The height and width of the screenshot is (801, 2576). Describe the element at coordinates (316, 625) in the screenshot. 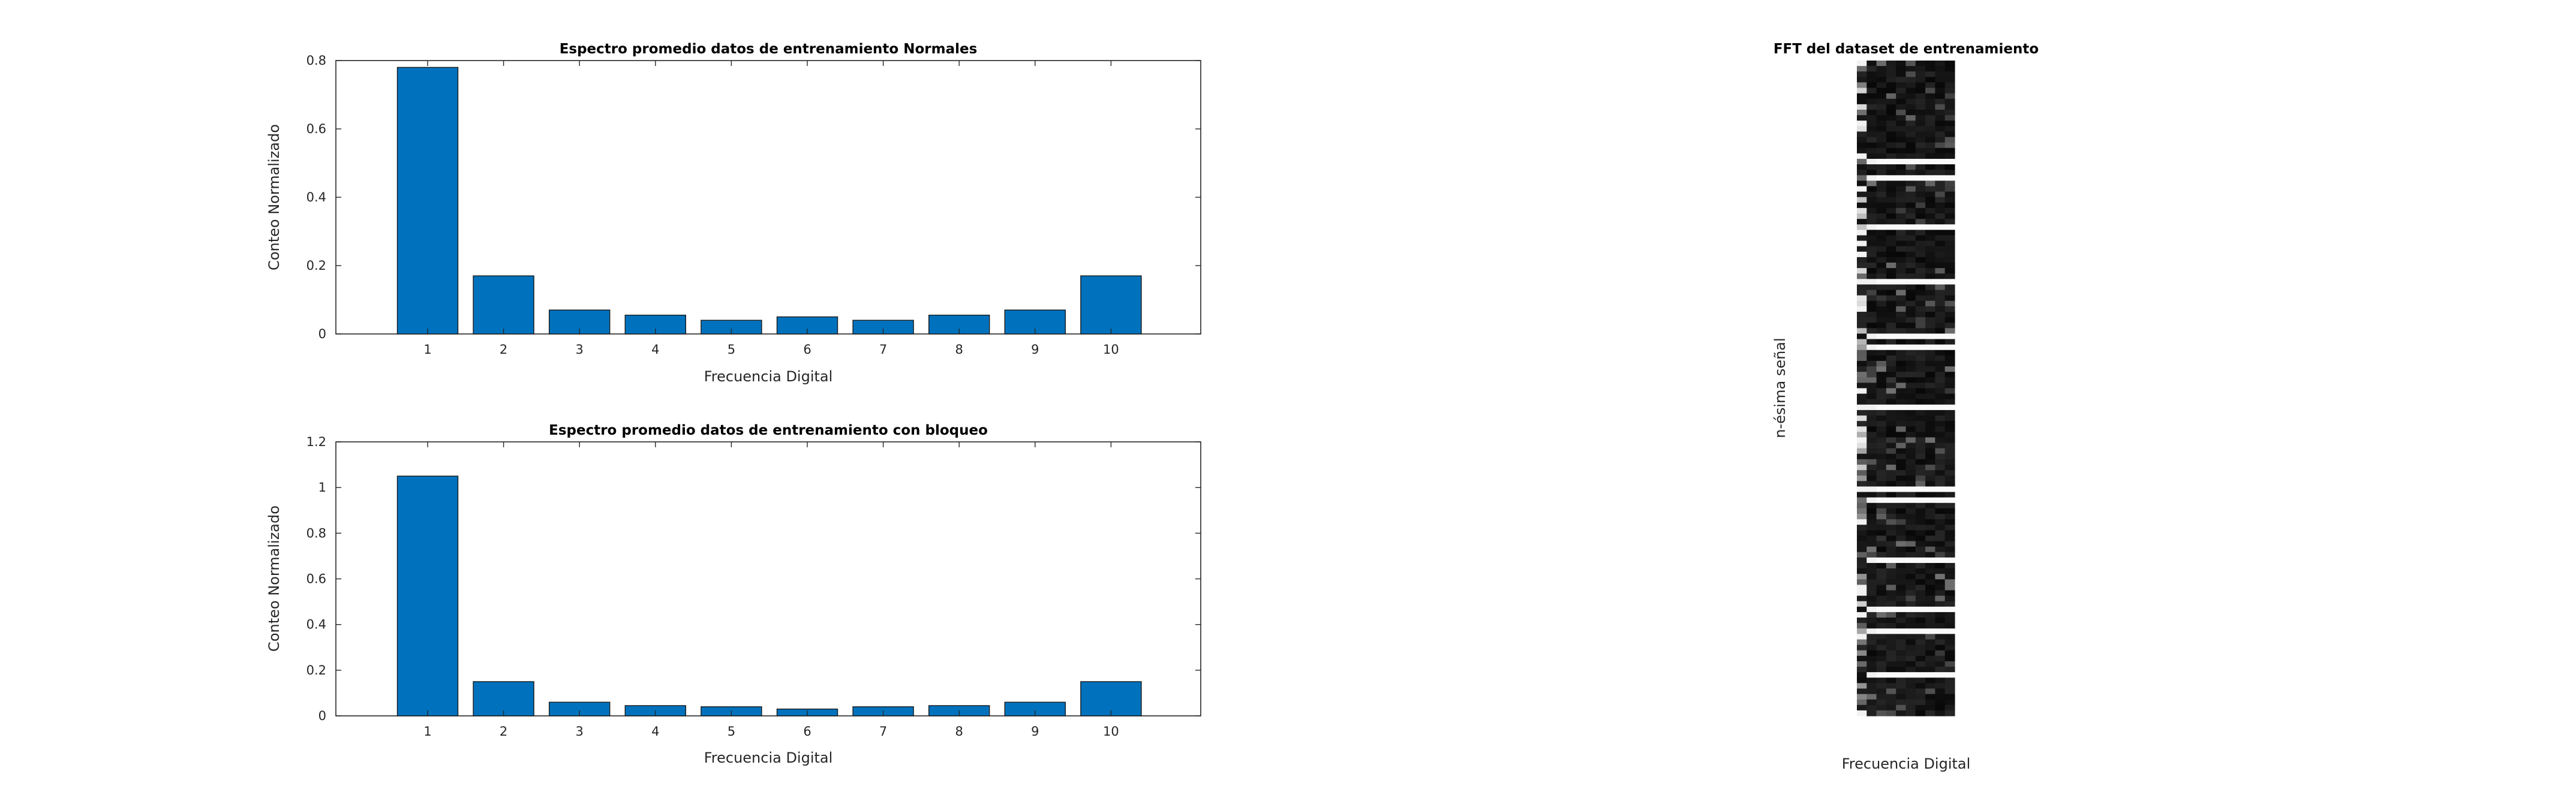

I see `y-tick-label: 0.4` at that location.